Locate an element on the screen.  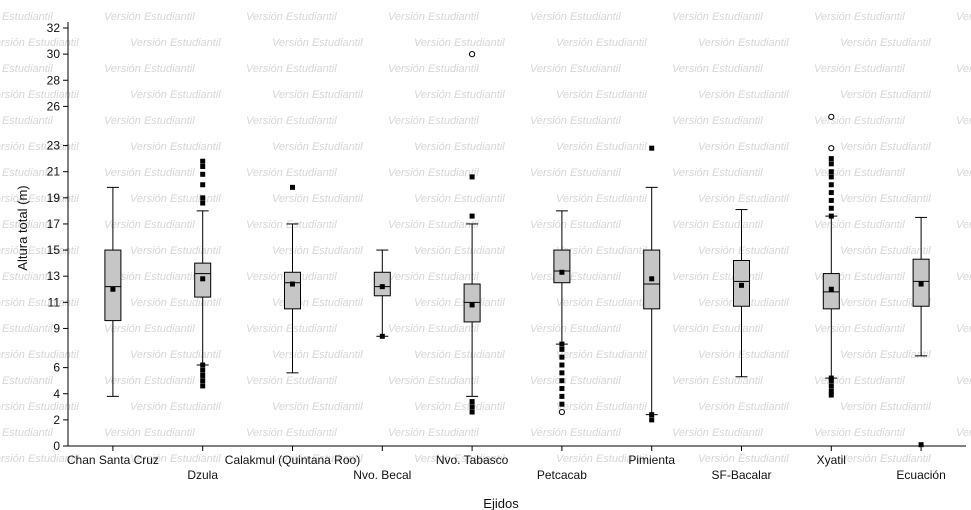
y-tick-label: 0 is located at coordinates (56, 446).